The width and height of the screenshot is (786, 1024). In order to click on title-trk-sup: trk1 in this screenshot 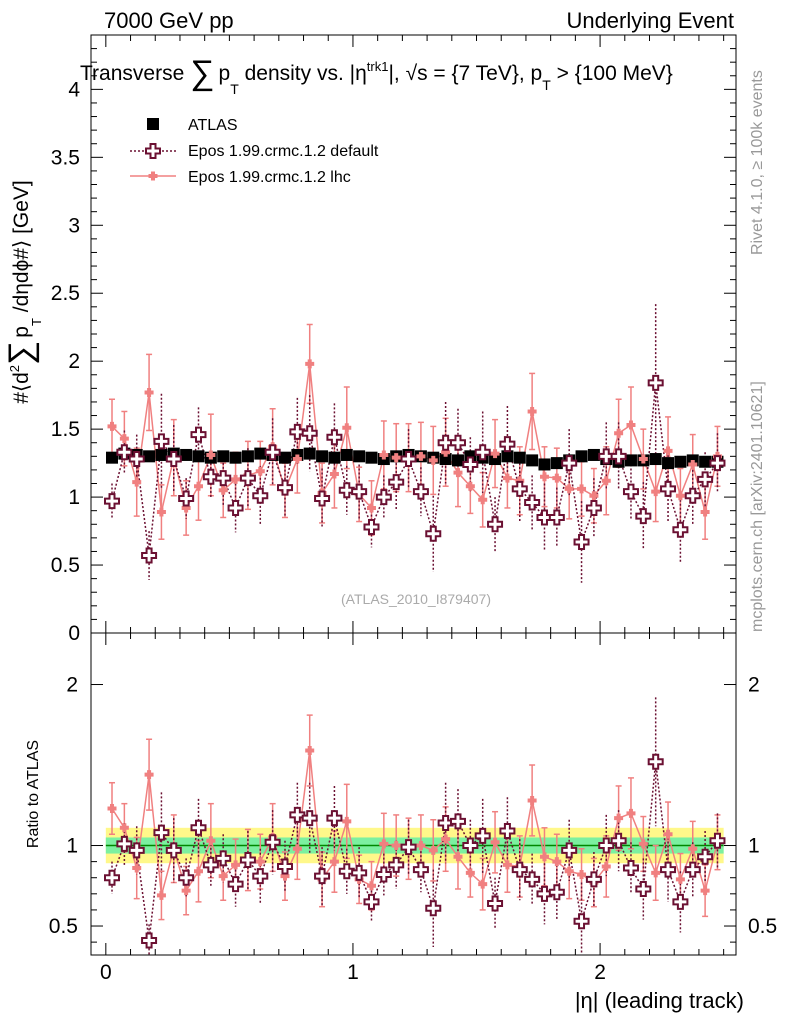, I will do `click(378, 66)`.